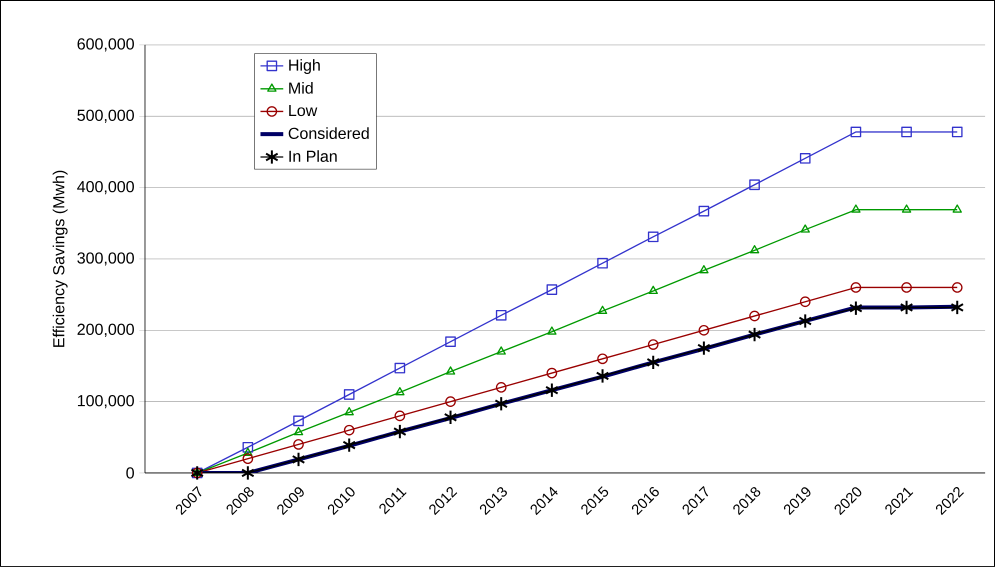  What do you see at coordinates (313, 156) in the screenshot?
I see `legend-label: In Plan` at bounding box center [313, 156].